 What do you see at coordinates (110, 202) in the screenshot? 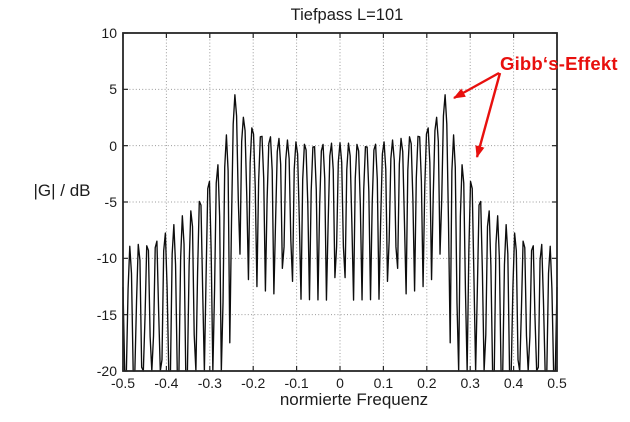
I see `y-tick-label: -5` at bounding box center [110, 202].